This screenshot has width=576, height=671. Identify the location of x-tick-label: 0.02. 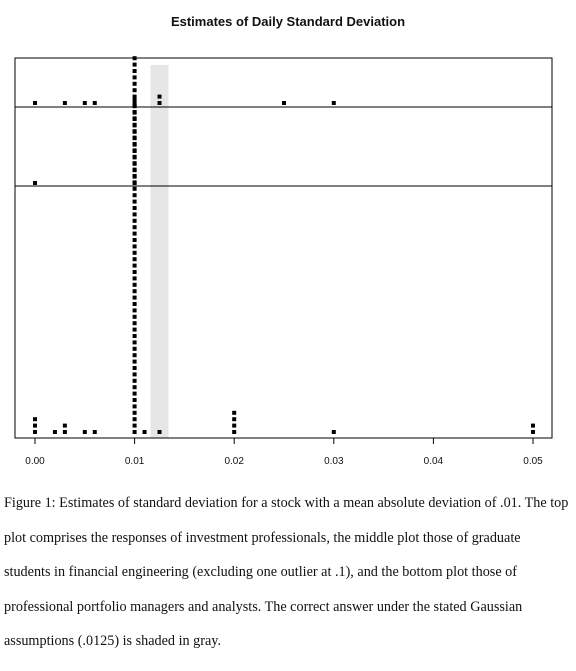
(234, 461).